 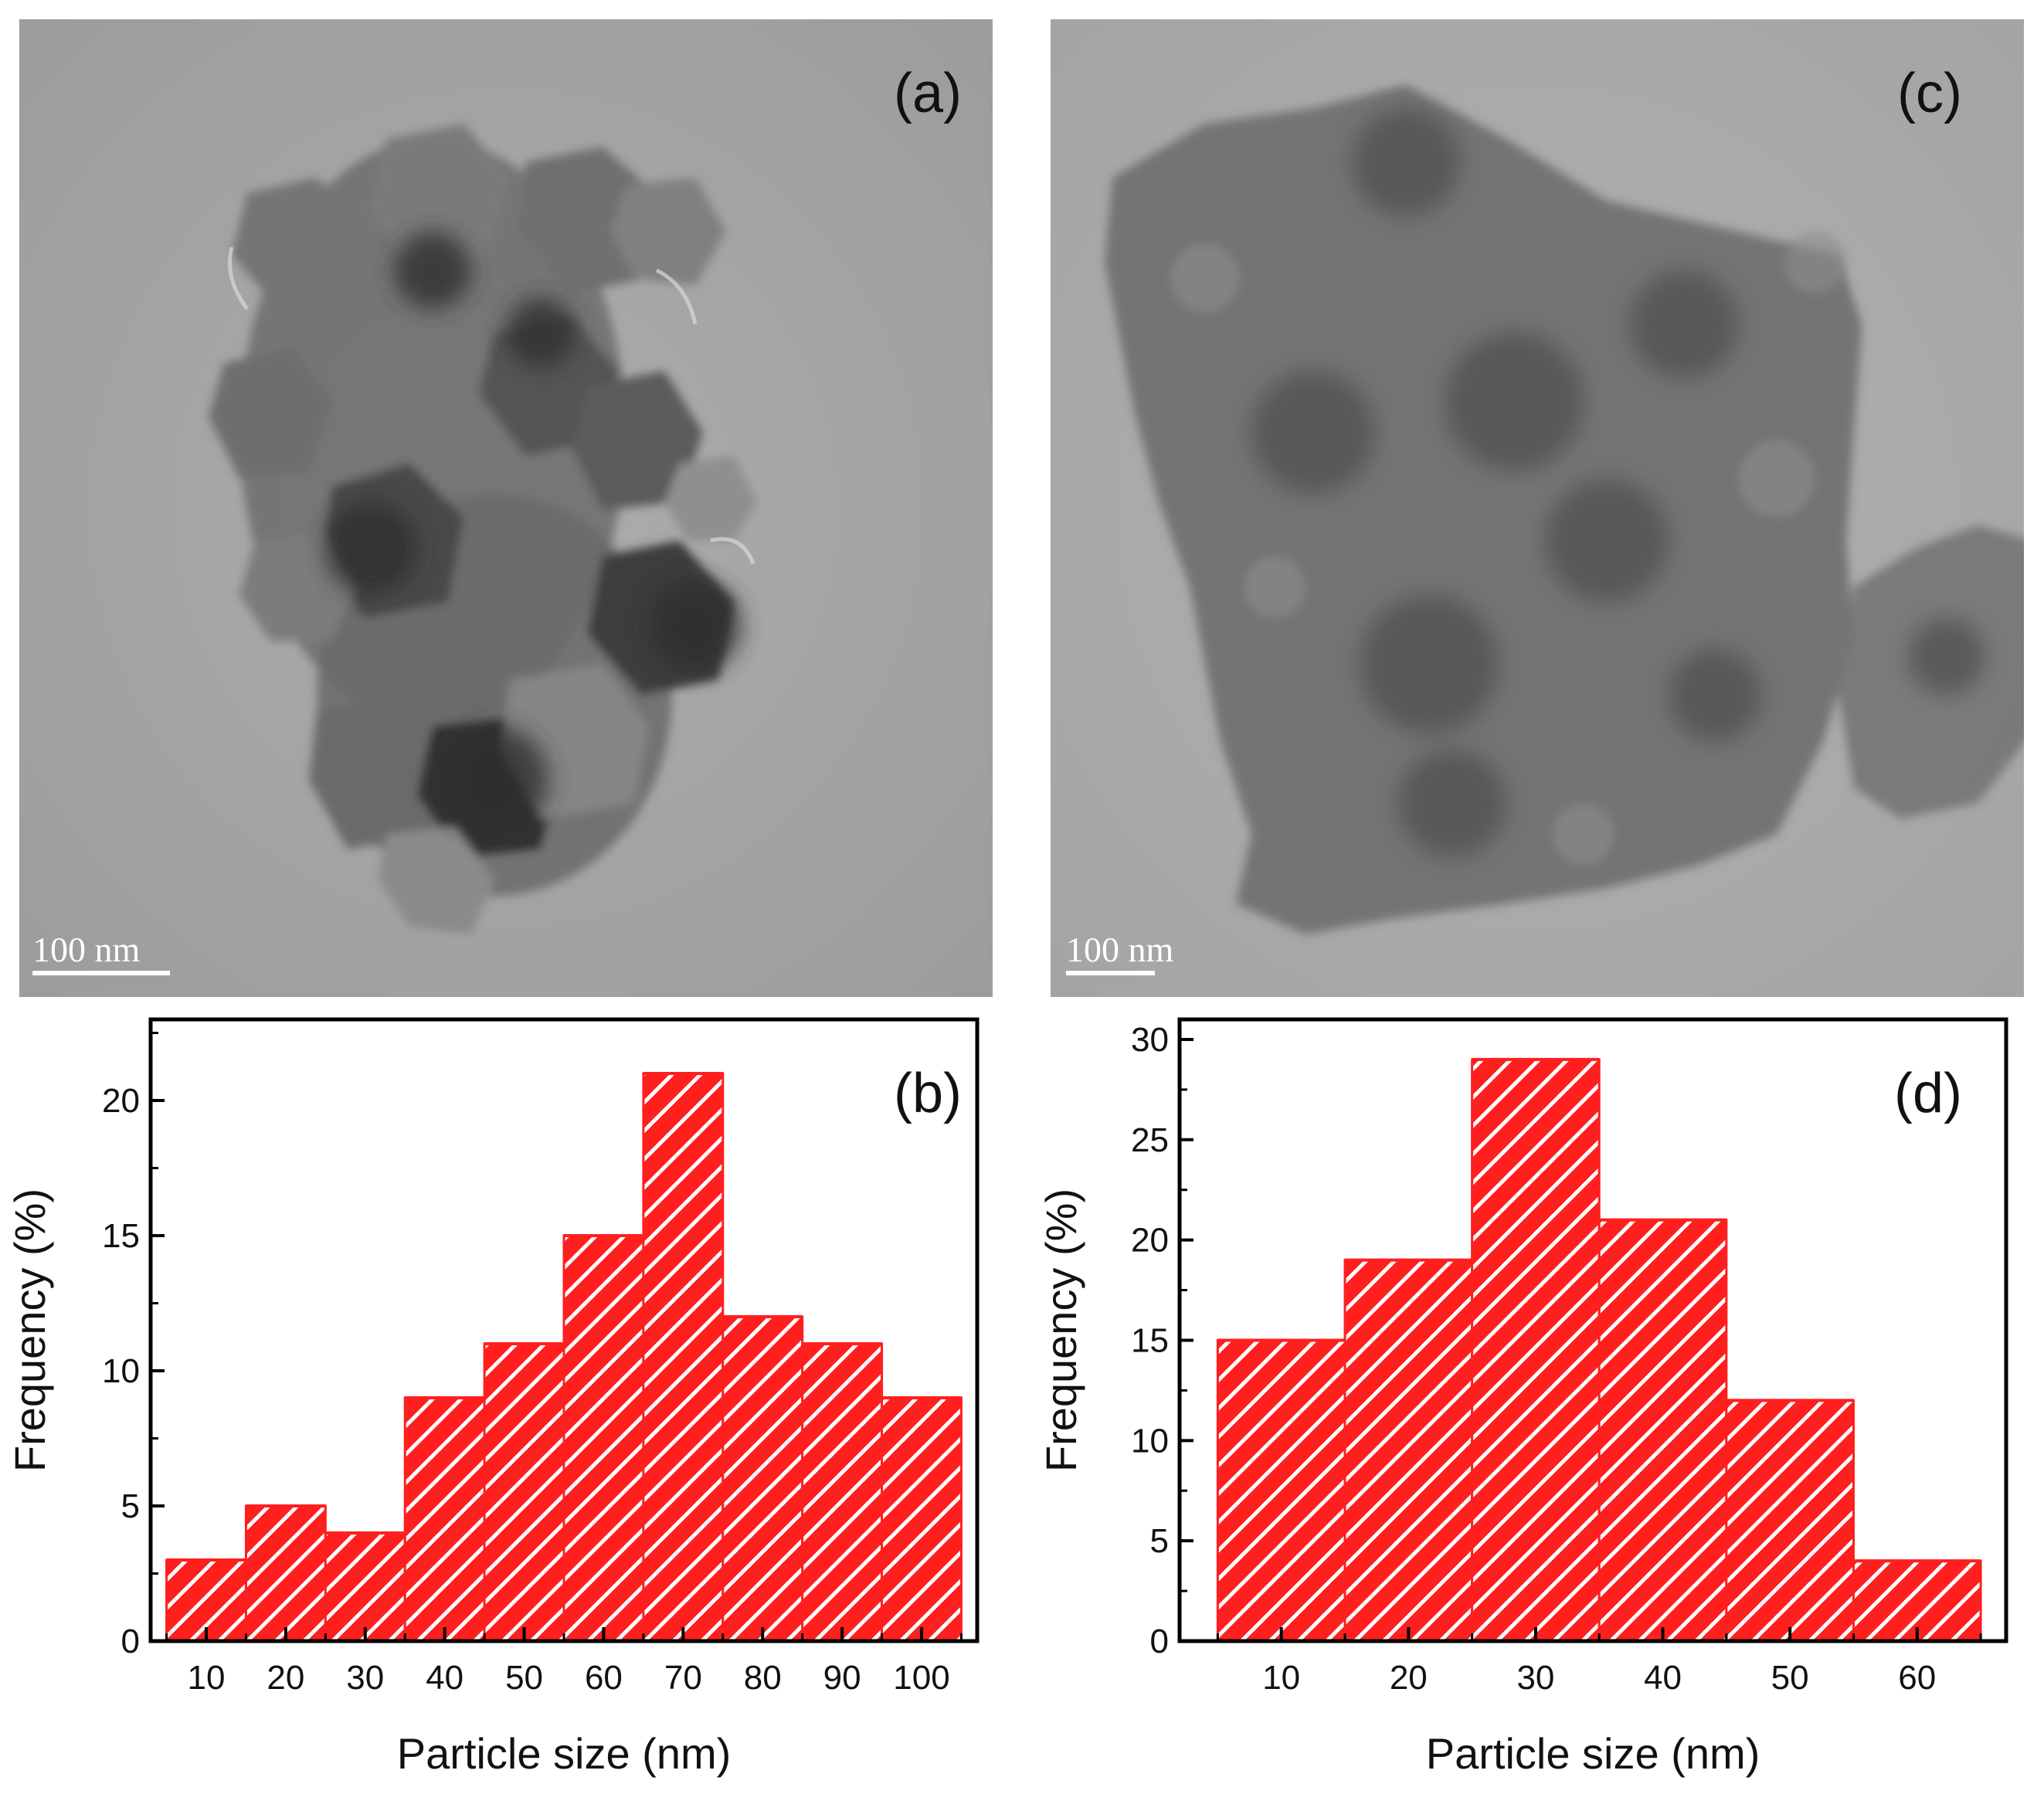 I want to click on x-tick-label-b-30: 30, so click(x=365, y=1678).